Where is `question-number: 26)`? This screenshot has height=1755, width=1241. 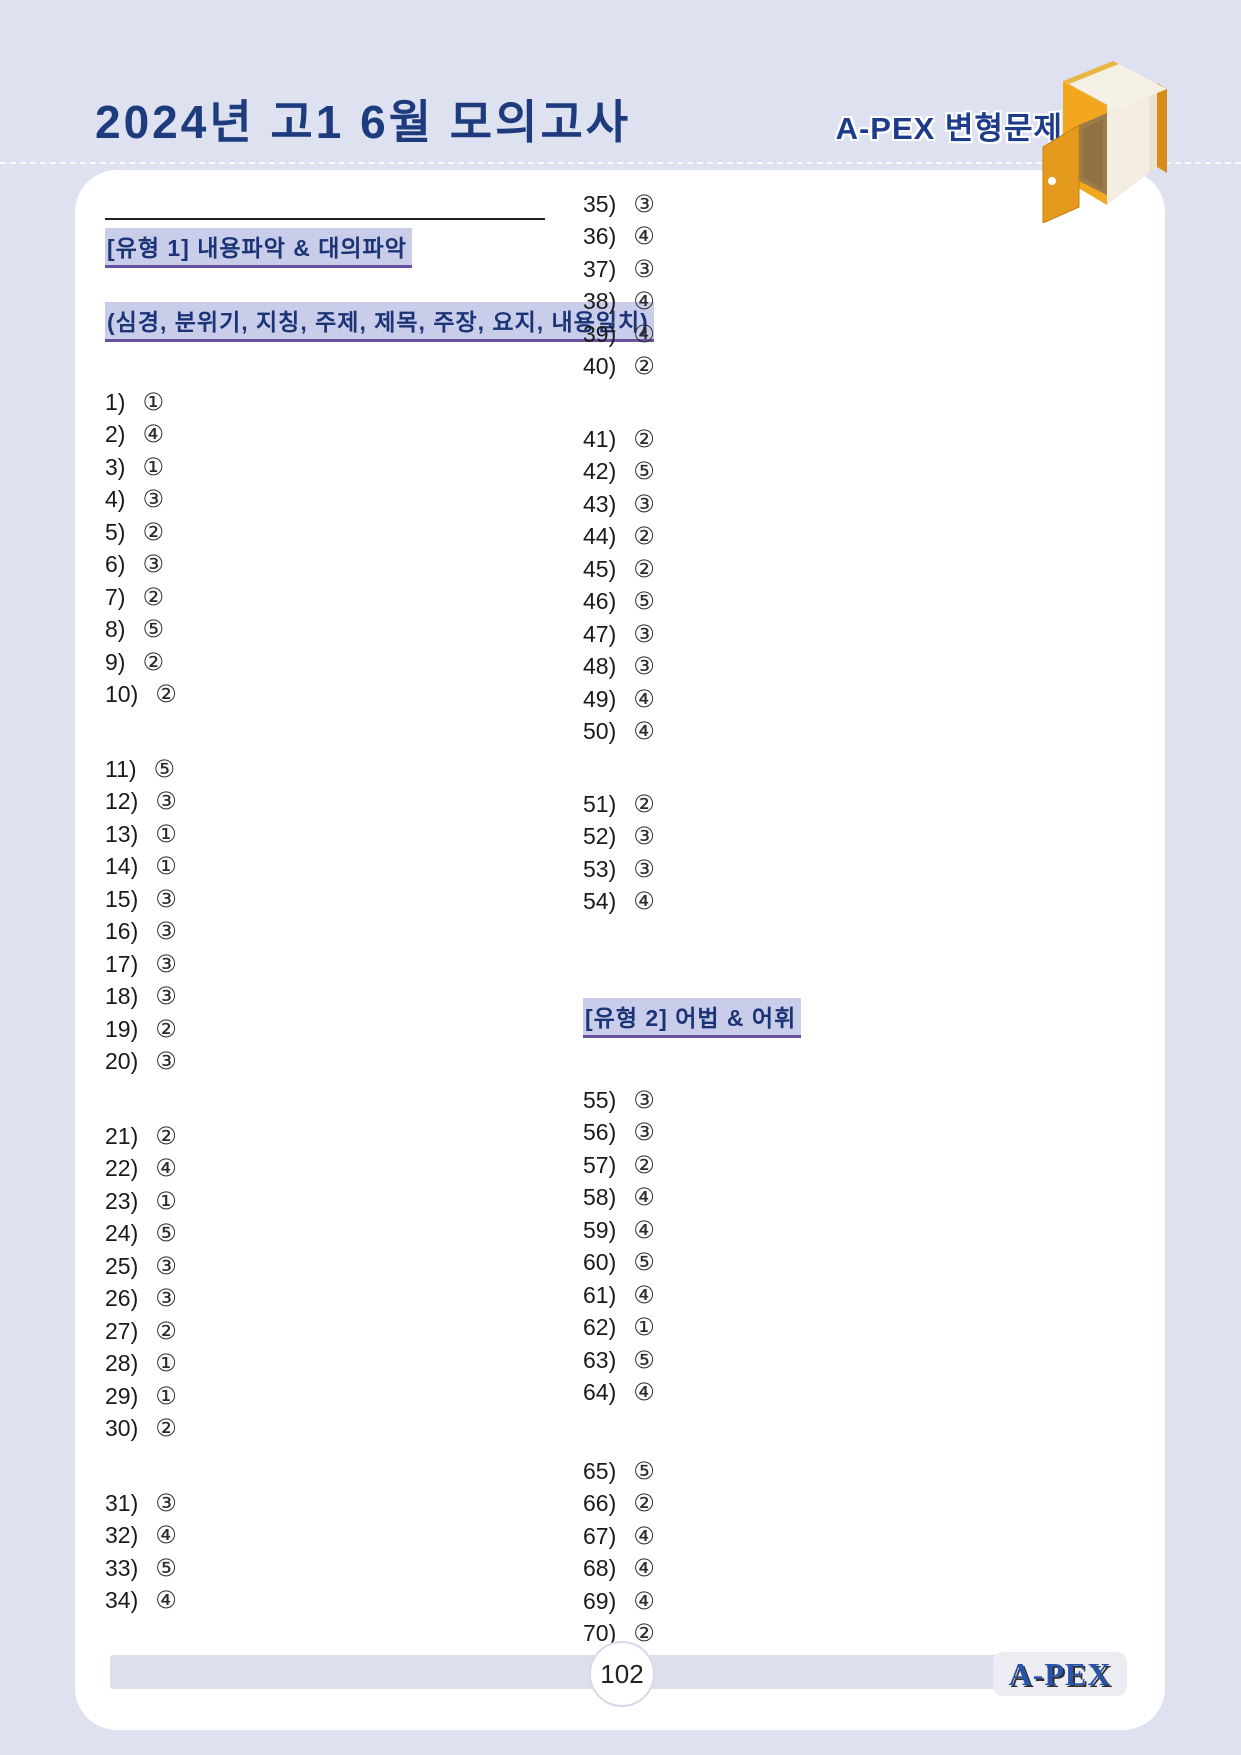
question-number: 26) is located at coordinates (122, 1298).